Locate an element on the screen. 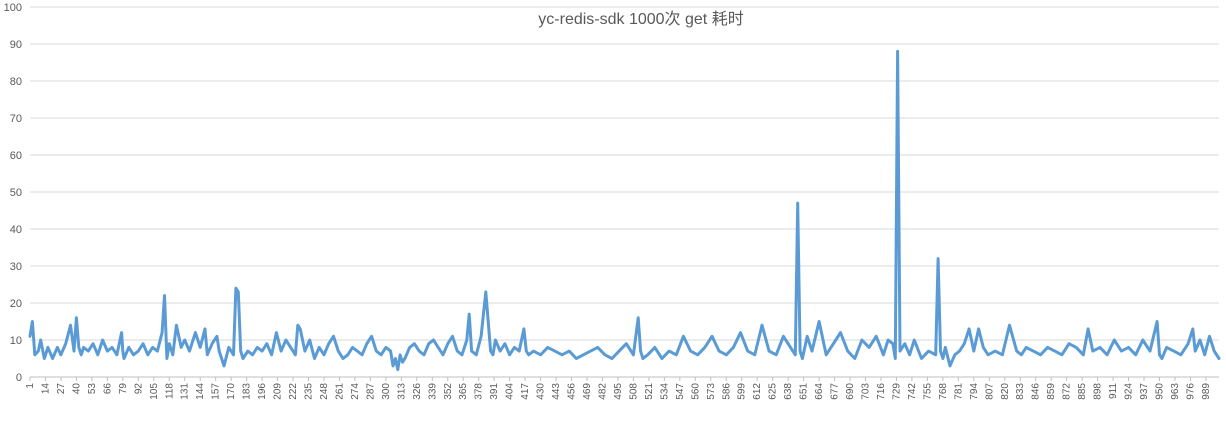  x-tick-label: 235 is located at coordinates (309, 391).